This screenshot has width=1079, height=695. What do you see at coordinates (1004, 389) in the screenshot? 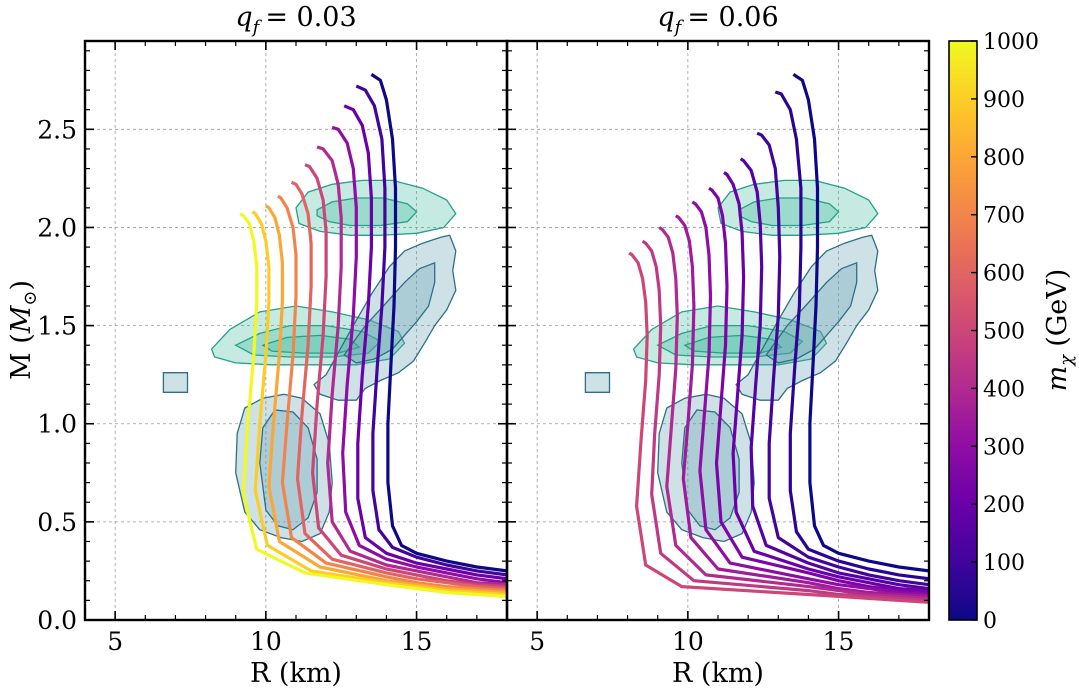
I see `colorbar-tick-label: 400` at bounding box center [1004, 389].